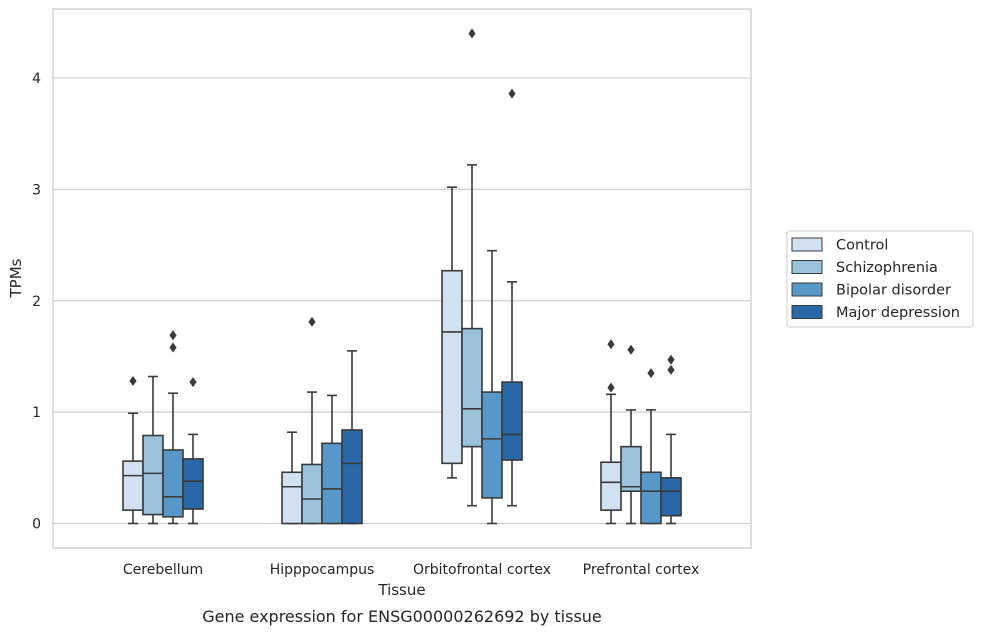 Image resolution: width=983 pixels, height=634 pixels. Describe the element at coordinates (641, 570) in the screenshot. I see `x-tick-label: Prefrontal cortex` at that location.